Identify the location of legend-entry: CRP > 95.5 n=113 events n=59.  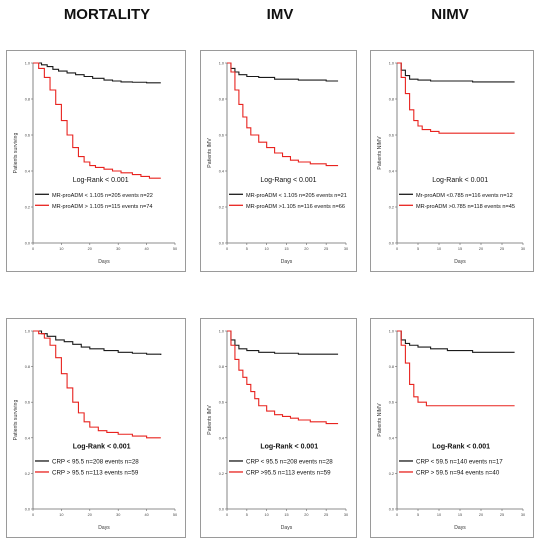
(95, 472).